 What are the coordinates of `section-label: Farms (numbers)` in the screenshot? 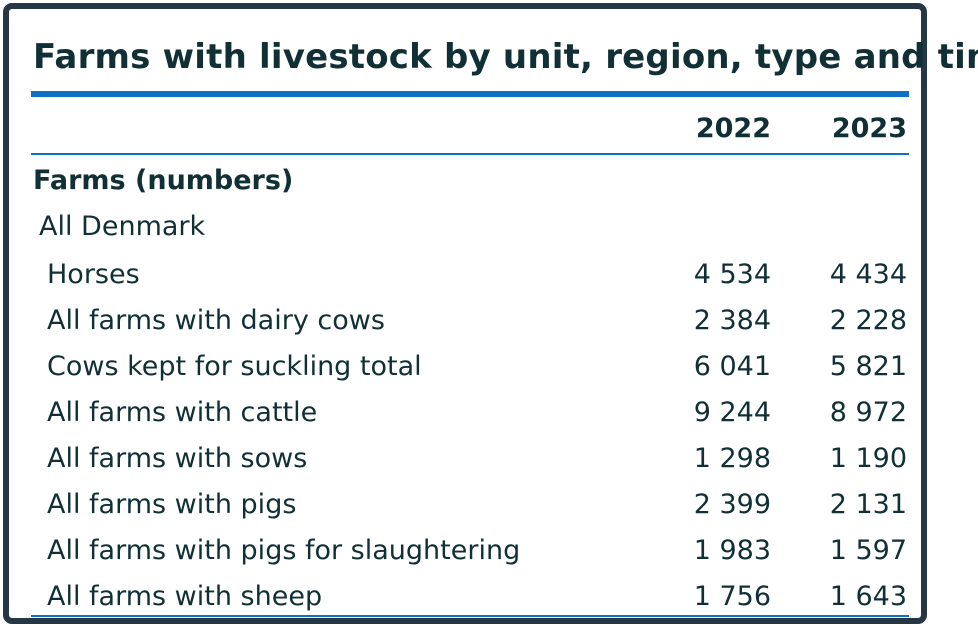 It's located at (163, 180).